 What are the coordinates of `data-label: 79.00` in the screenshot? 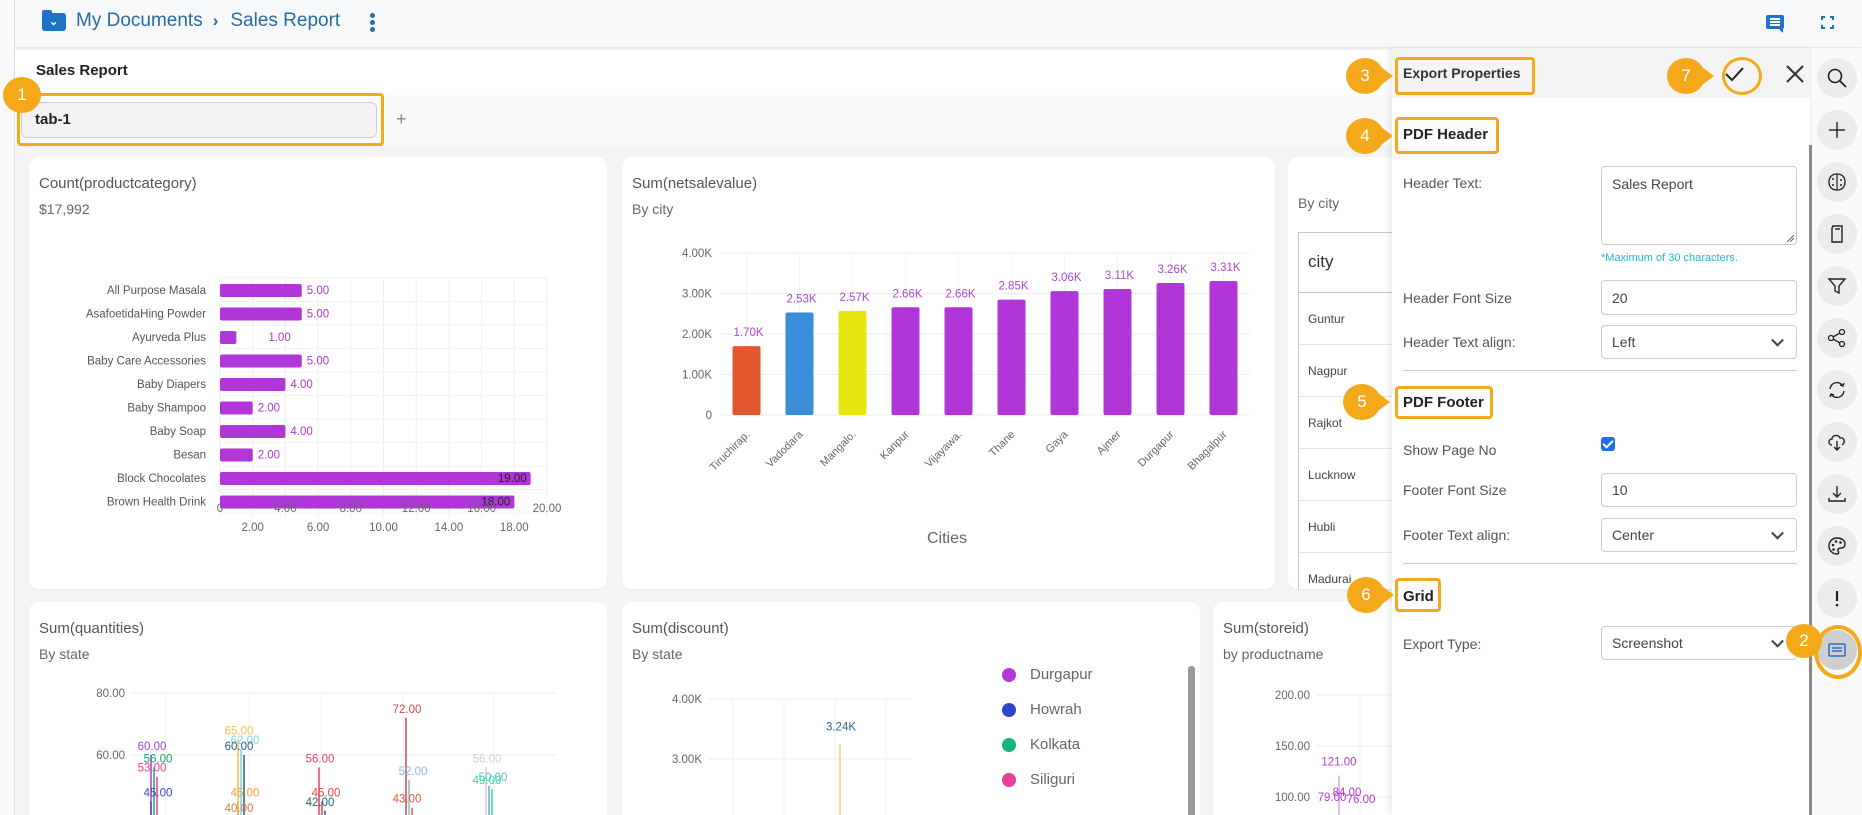 It's located at (1332, 798).